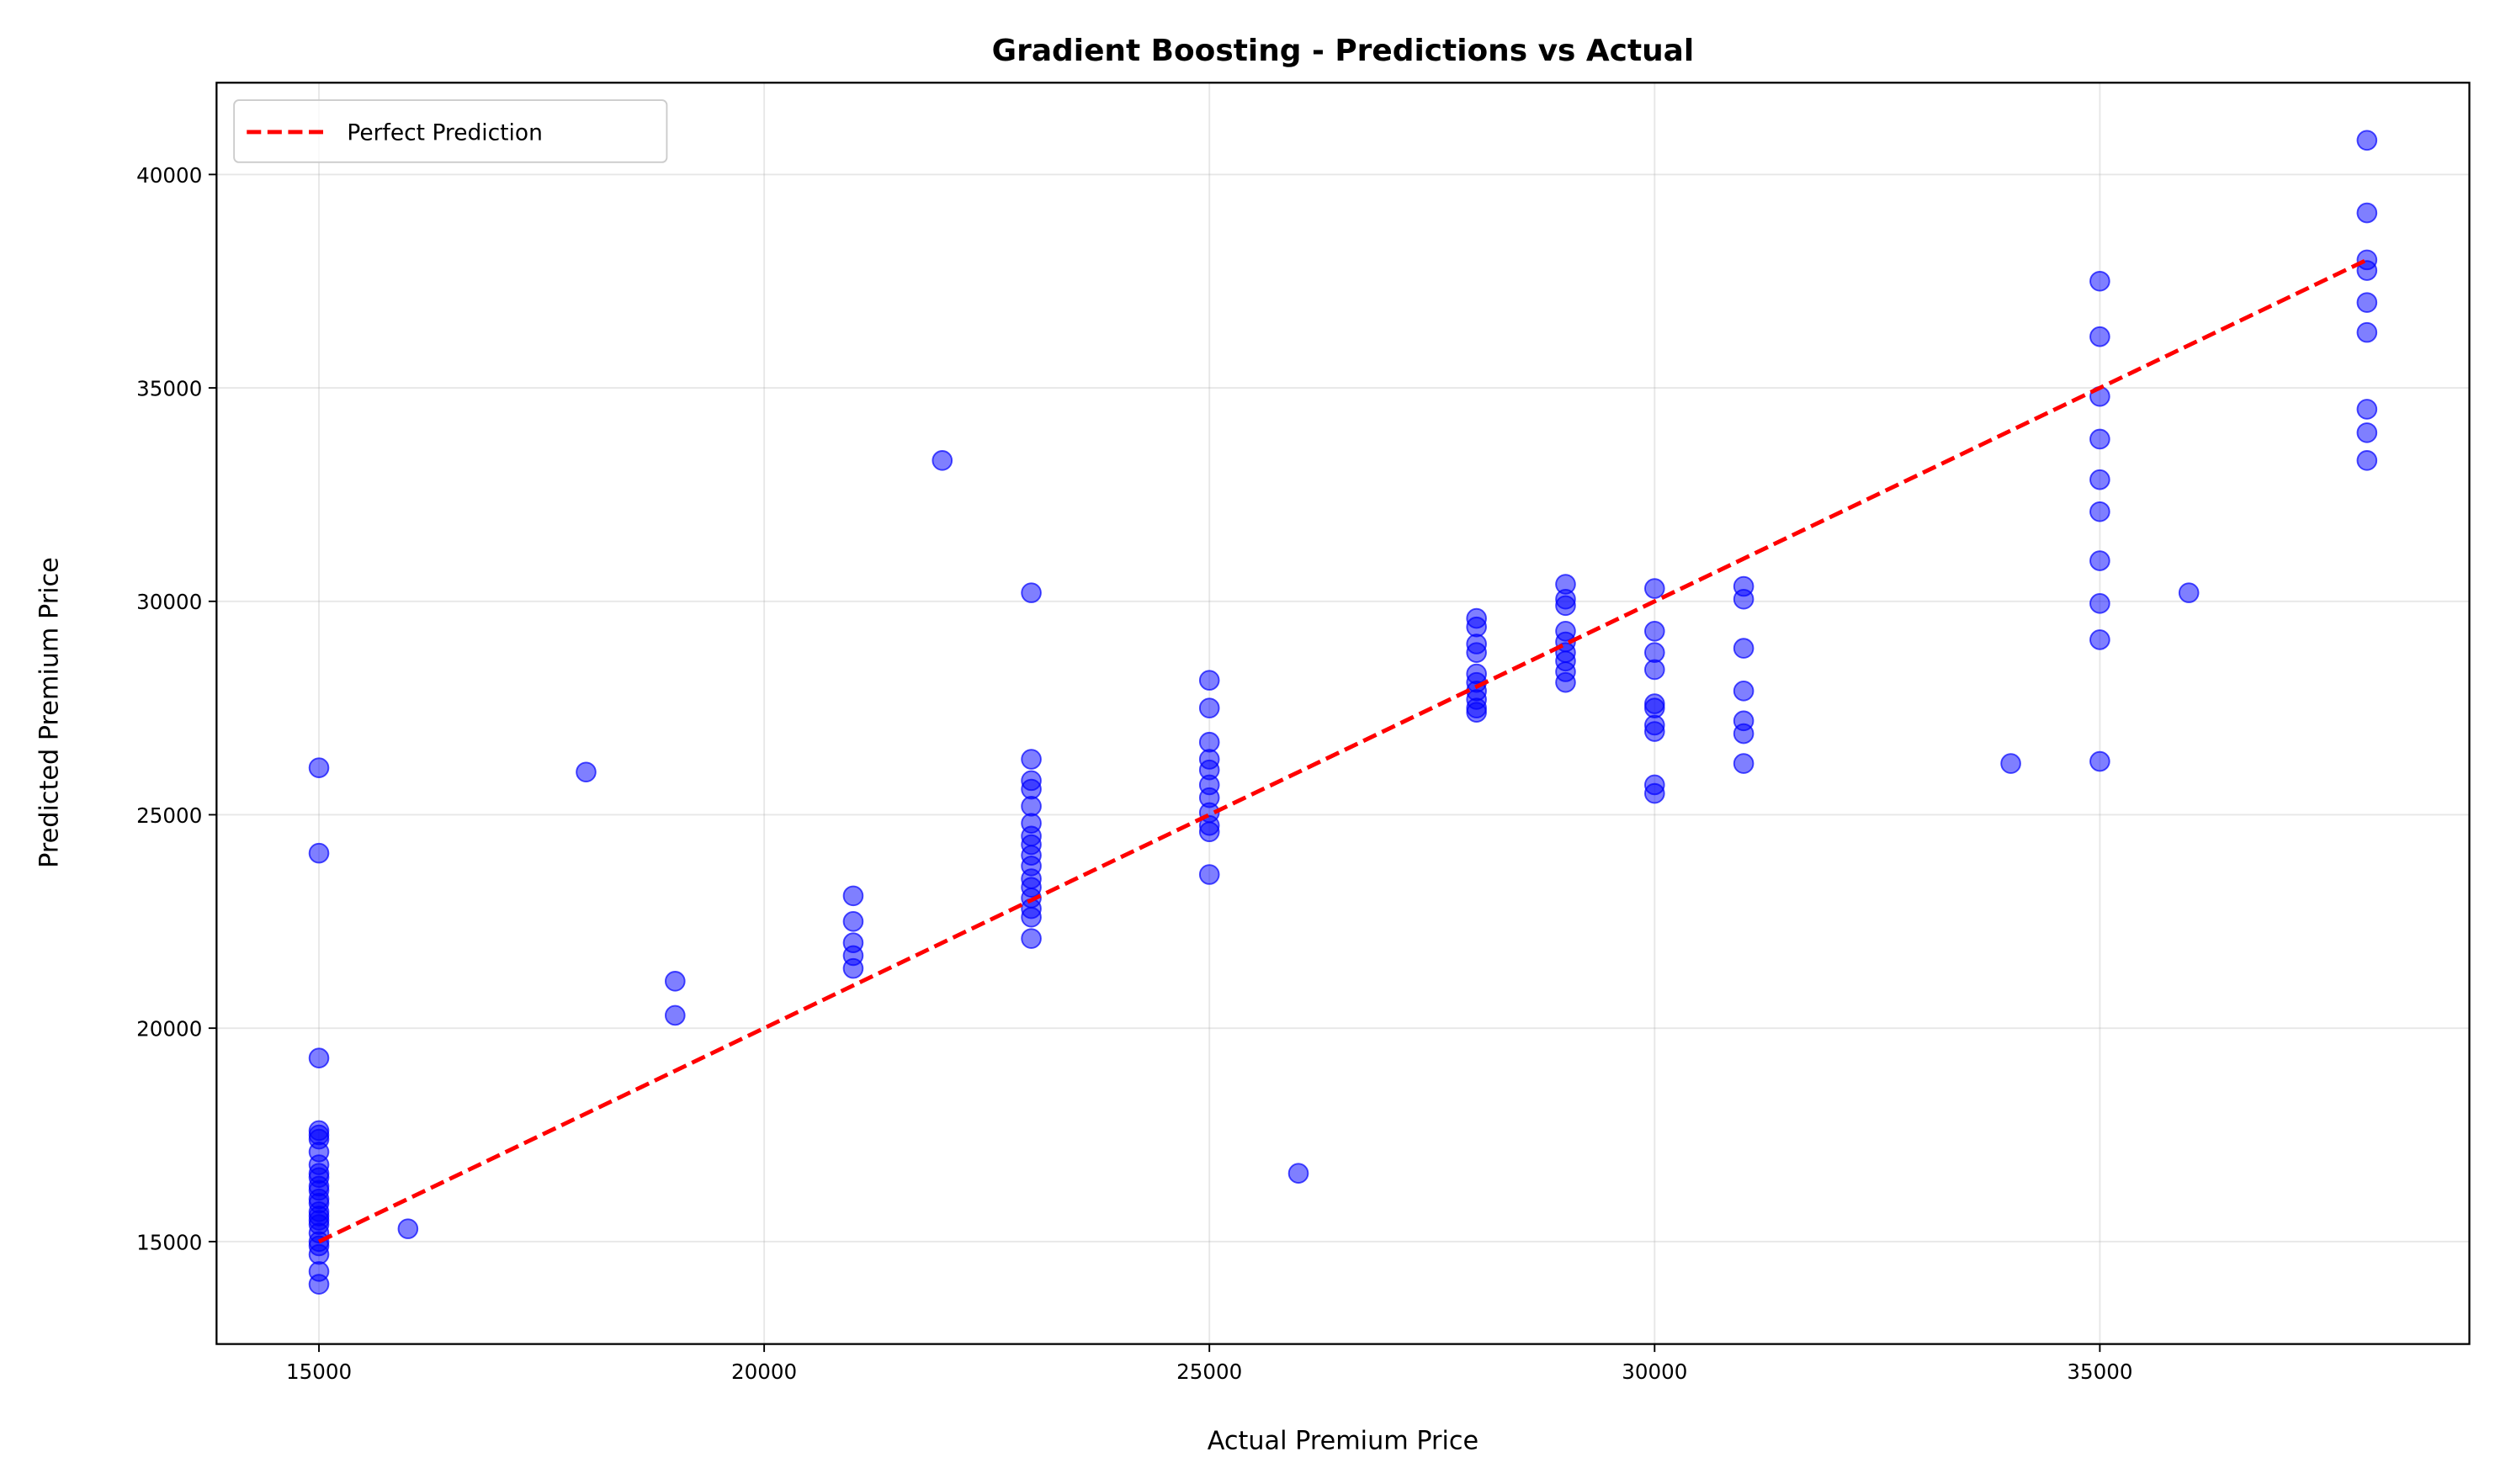 Image resolution: width=2495 pixels, height=1484 pixels. Describe the element at coordinates (169, 175) in the screenshot. I see `y-tick-label: 40000` at that location.